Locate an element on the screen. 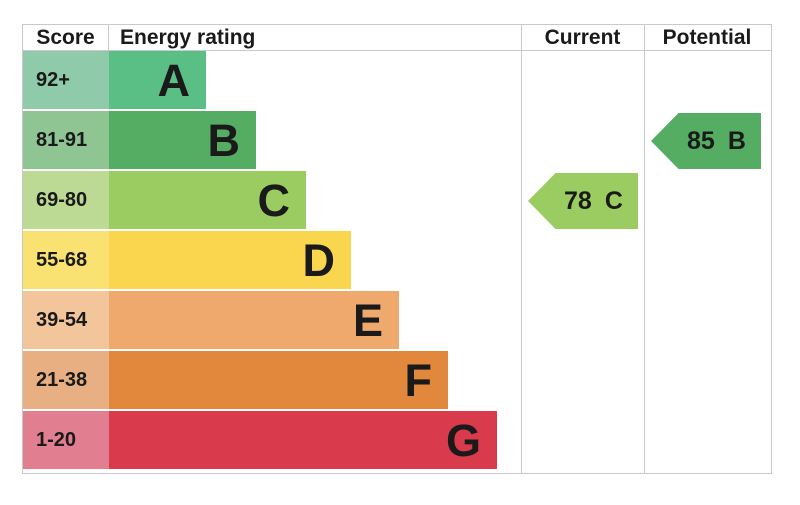  band-letter-e: E is located at coordinates (367, 320).